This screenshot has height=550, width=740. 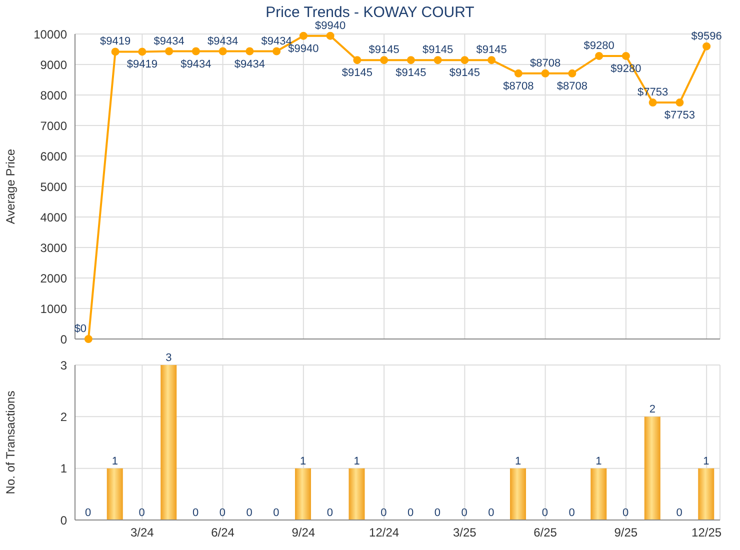 What do you see at coordinates (465, 533) in the screenshot?
I see `x-tick-label: 3/25` at bounding box center [465, 533].